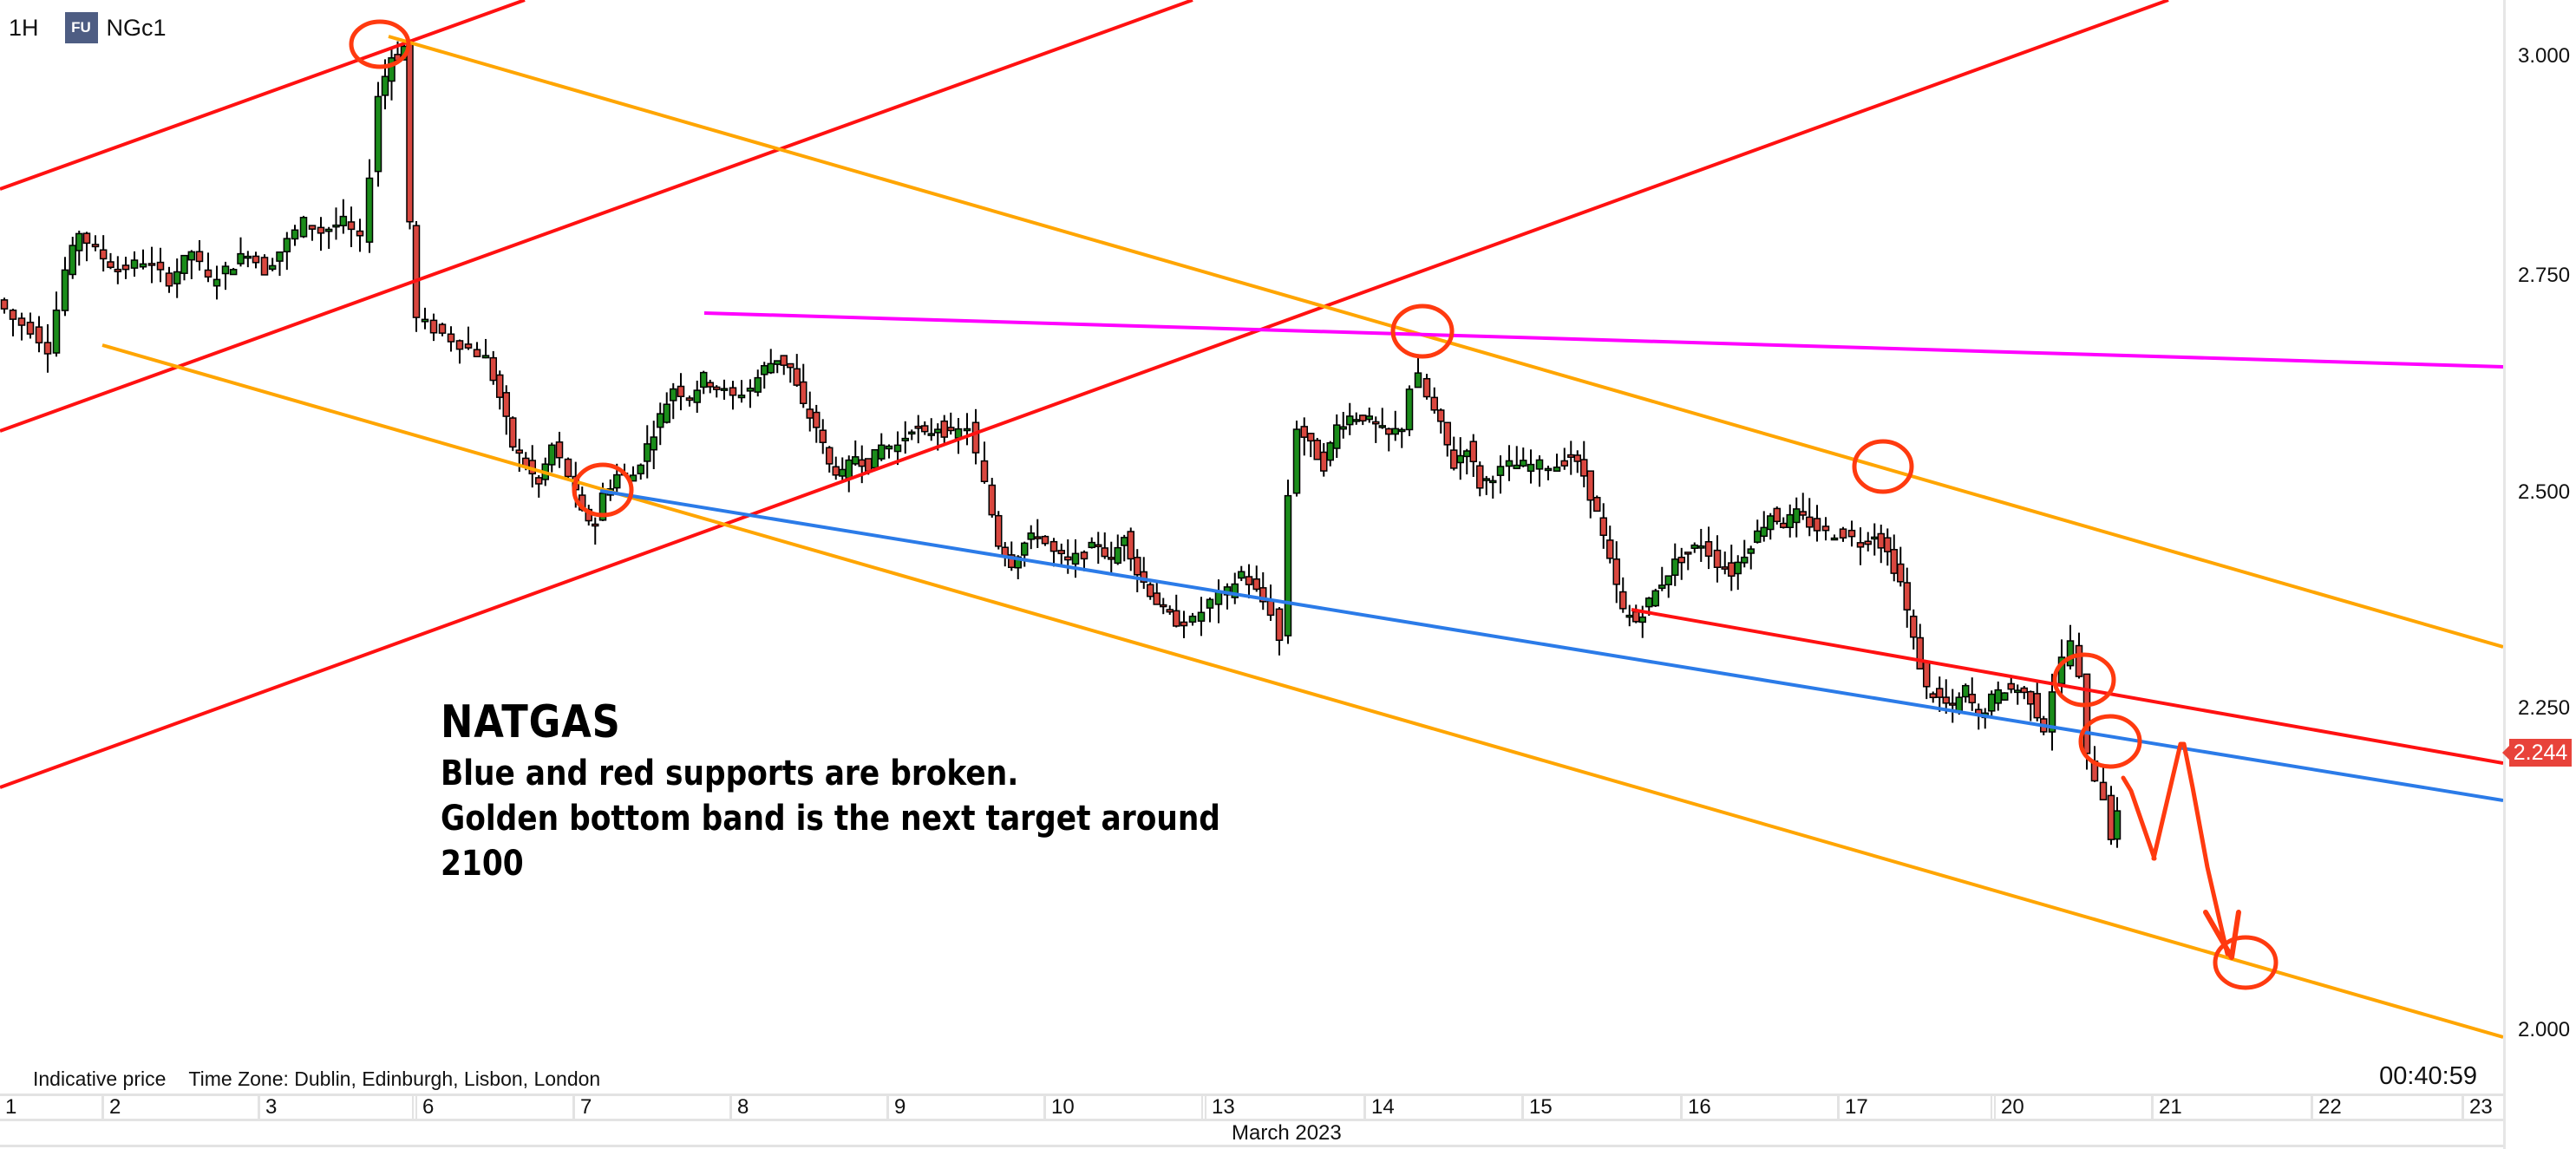 The image size is (2576, 1149). What do you see at coordinates (2544, 1030) in the screenshot?
I see `price-axis-label: 2.000` at bounding box center [2544, 1030].